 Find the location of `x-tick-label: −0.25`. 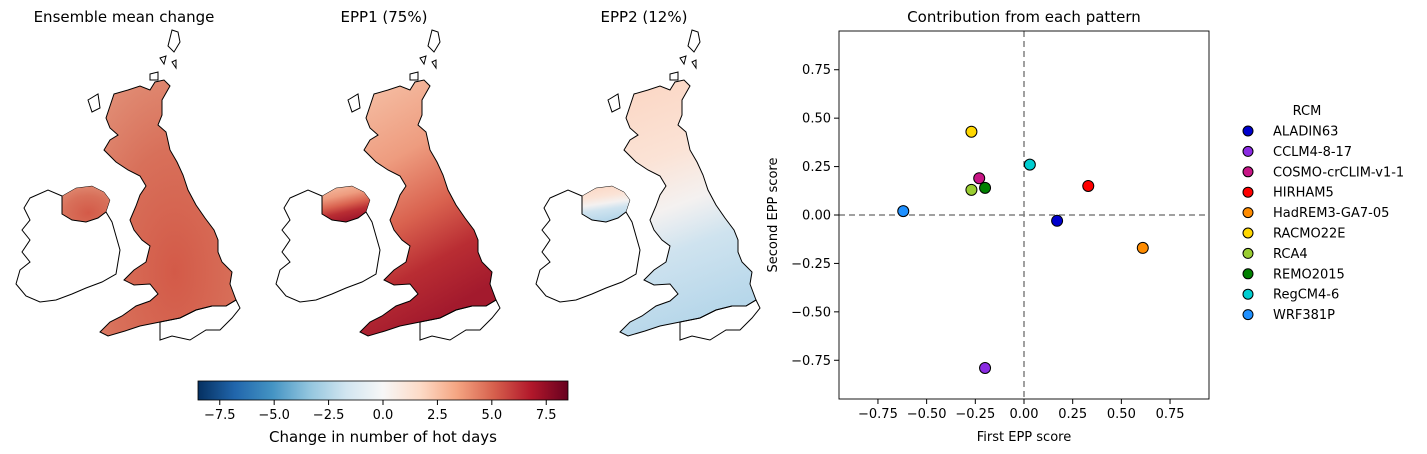

x-tick-label: −0.25 is located at coordinates (975, 414).